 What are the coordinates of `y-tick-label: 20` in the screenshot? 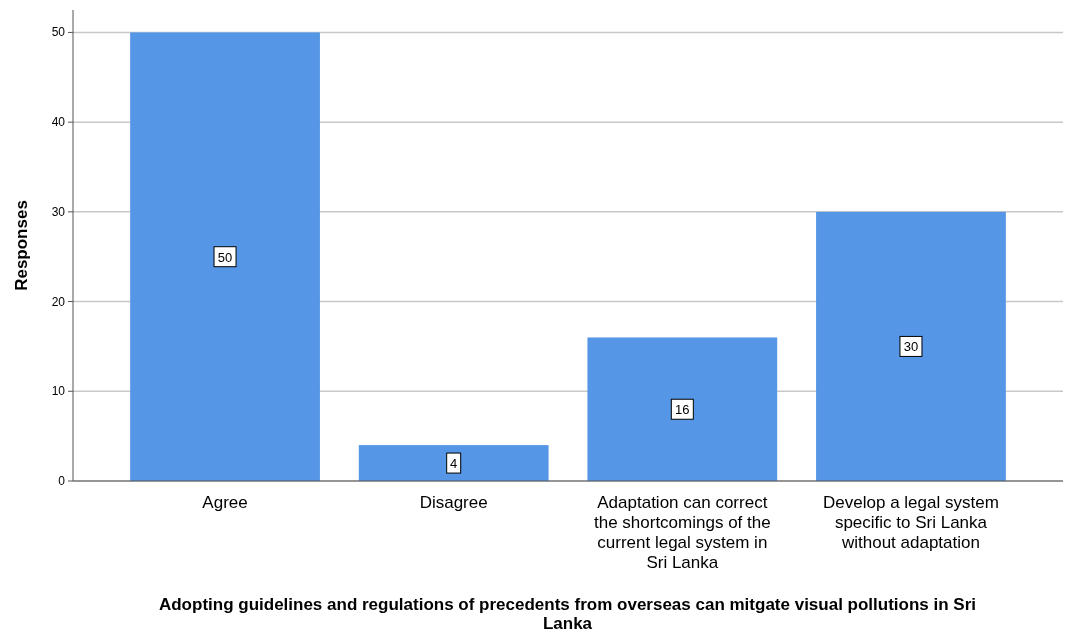 It's located at (58, 301).